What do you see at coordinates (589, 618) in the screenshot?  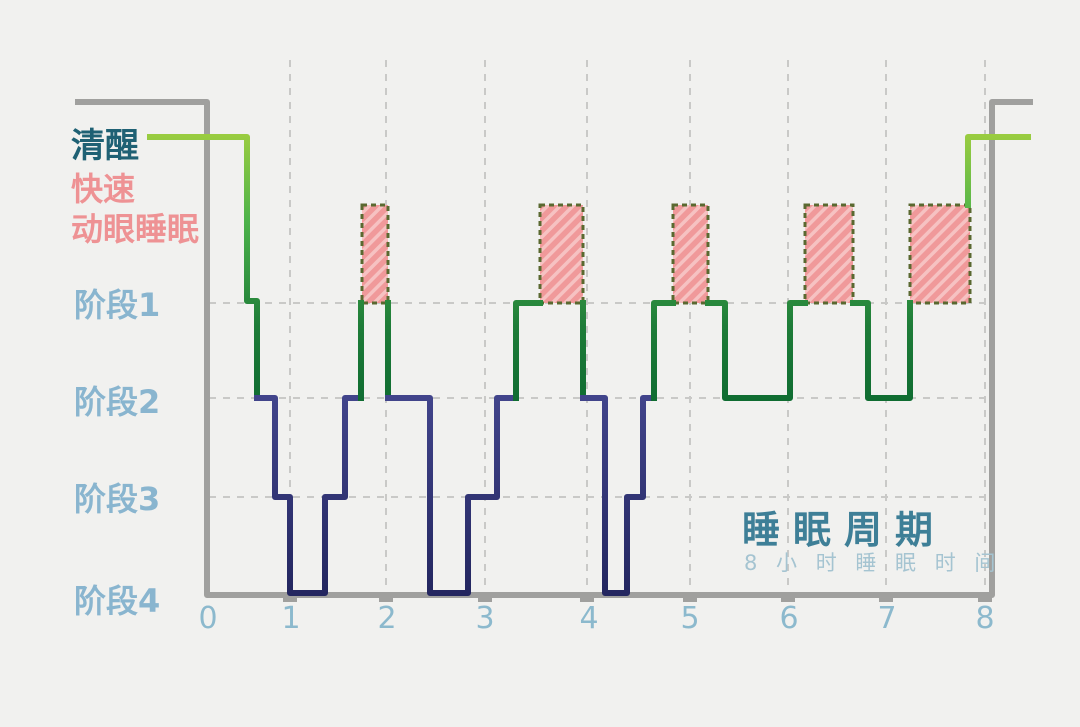 I see `x-tick-label-4: 4` at bounding box center [589, 618].